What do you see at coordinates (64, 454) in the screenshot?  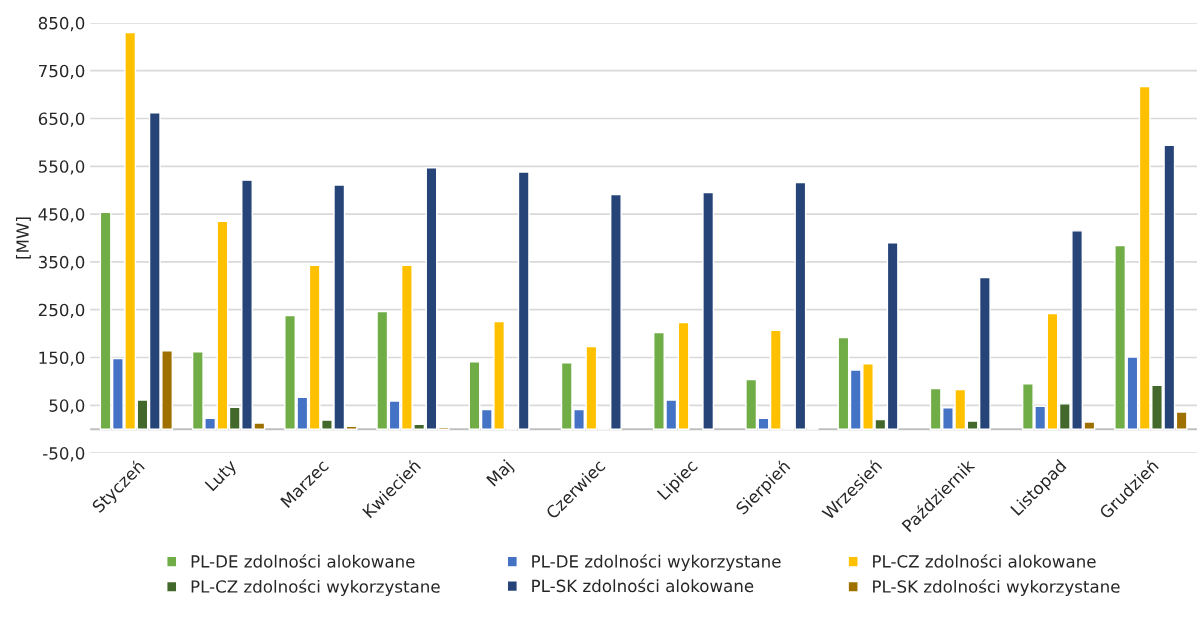 I see `y-tick-label: -50,0` at bounding box center [64, 454].